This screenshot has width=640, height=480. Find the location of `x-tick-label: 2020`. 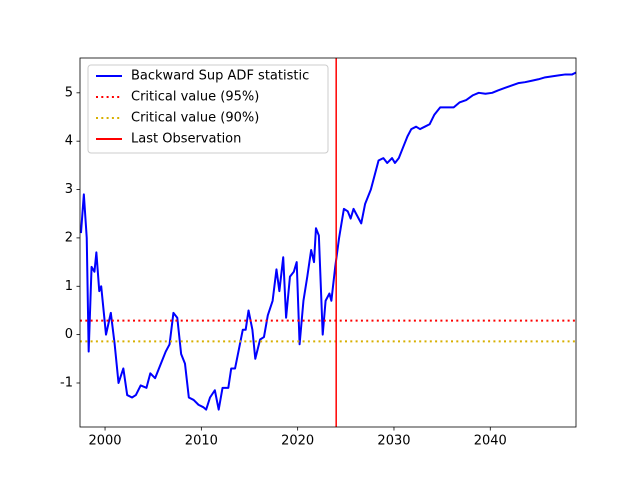

x-tick-label: 2020 is located at coordinates (297, 441).